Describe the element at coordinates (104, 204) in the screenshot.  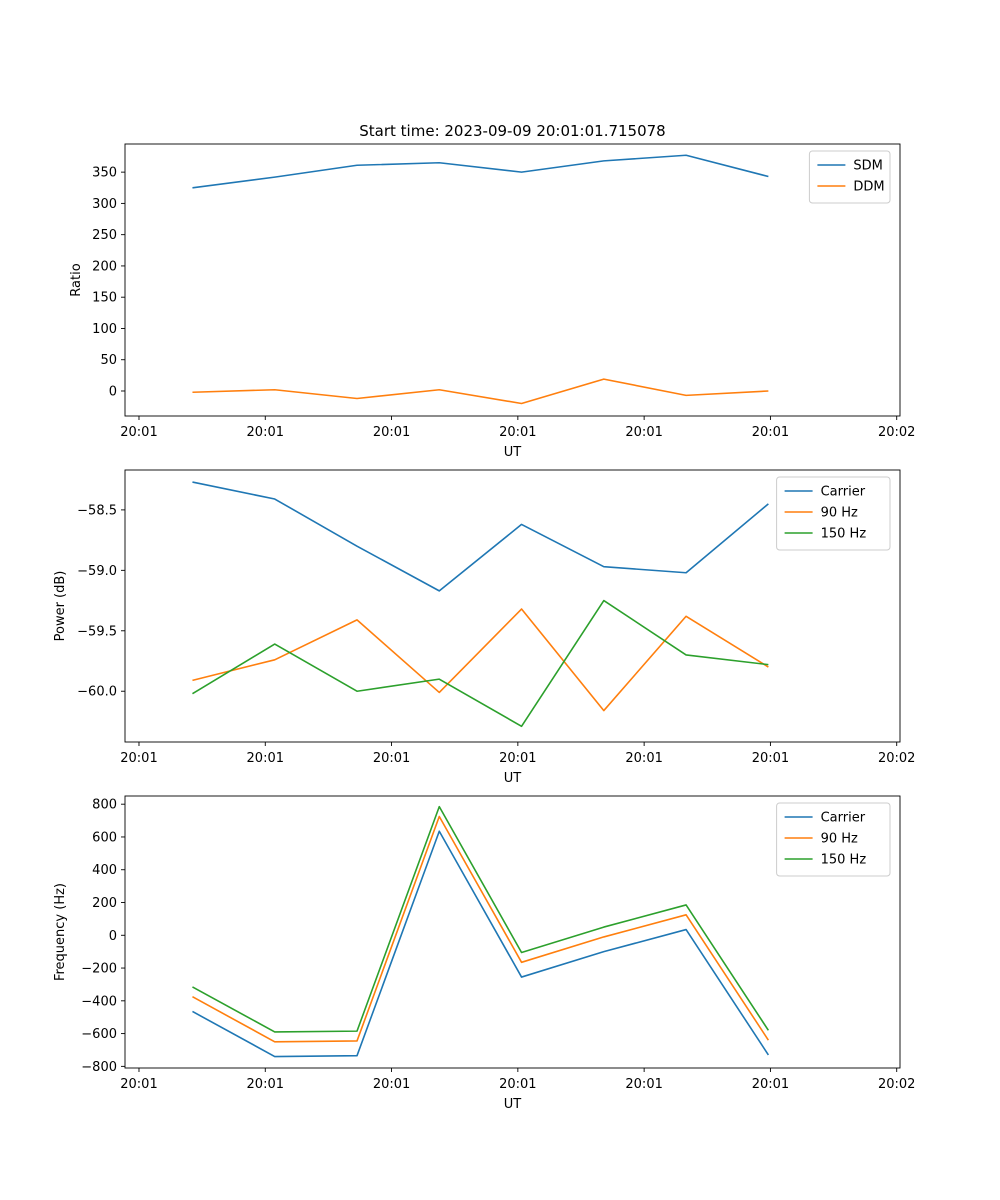
I see `y-tick-label-7: 300` at that location.